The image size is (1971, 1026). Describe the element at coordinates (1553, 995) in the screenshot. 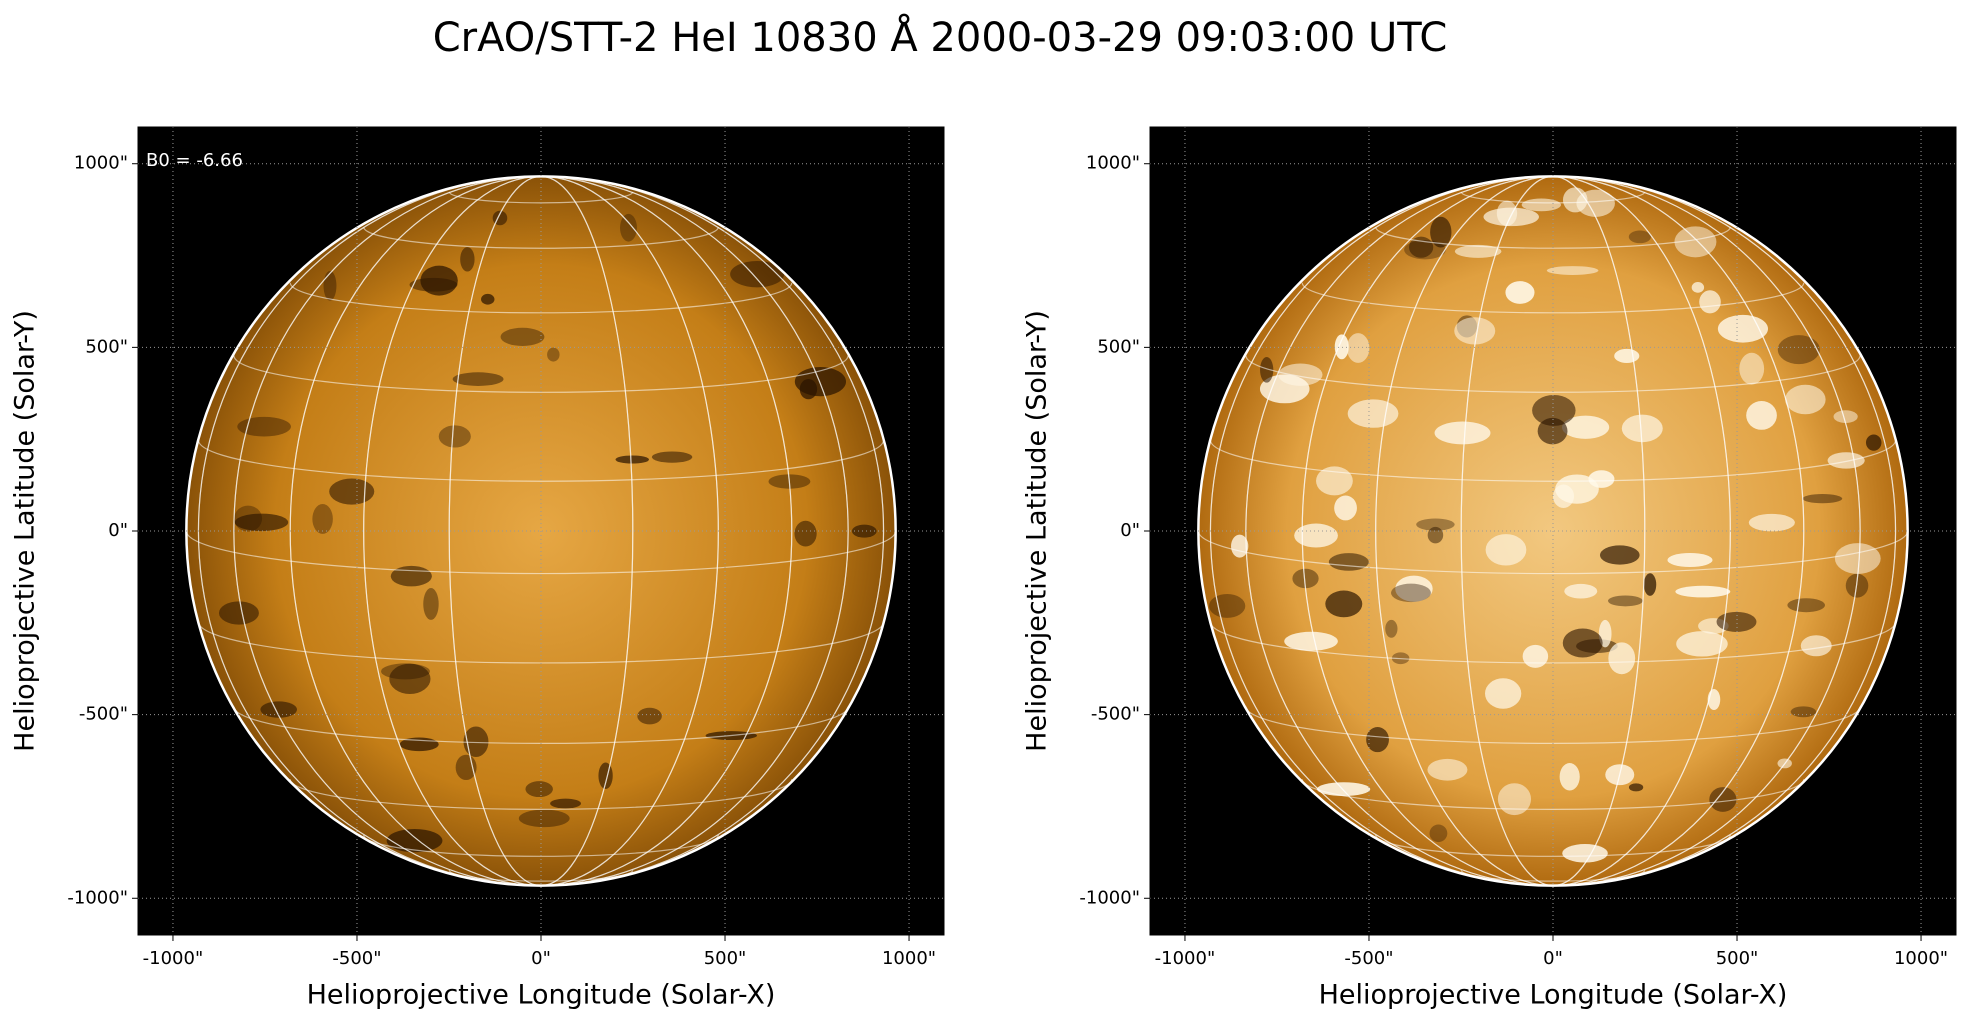

I see `x-axis-label: Helioprojective Longitude (Solar-X)` at that location.